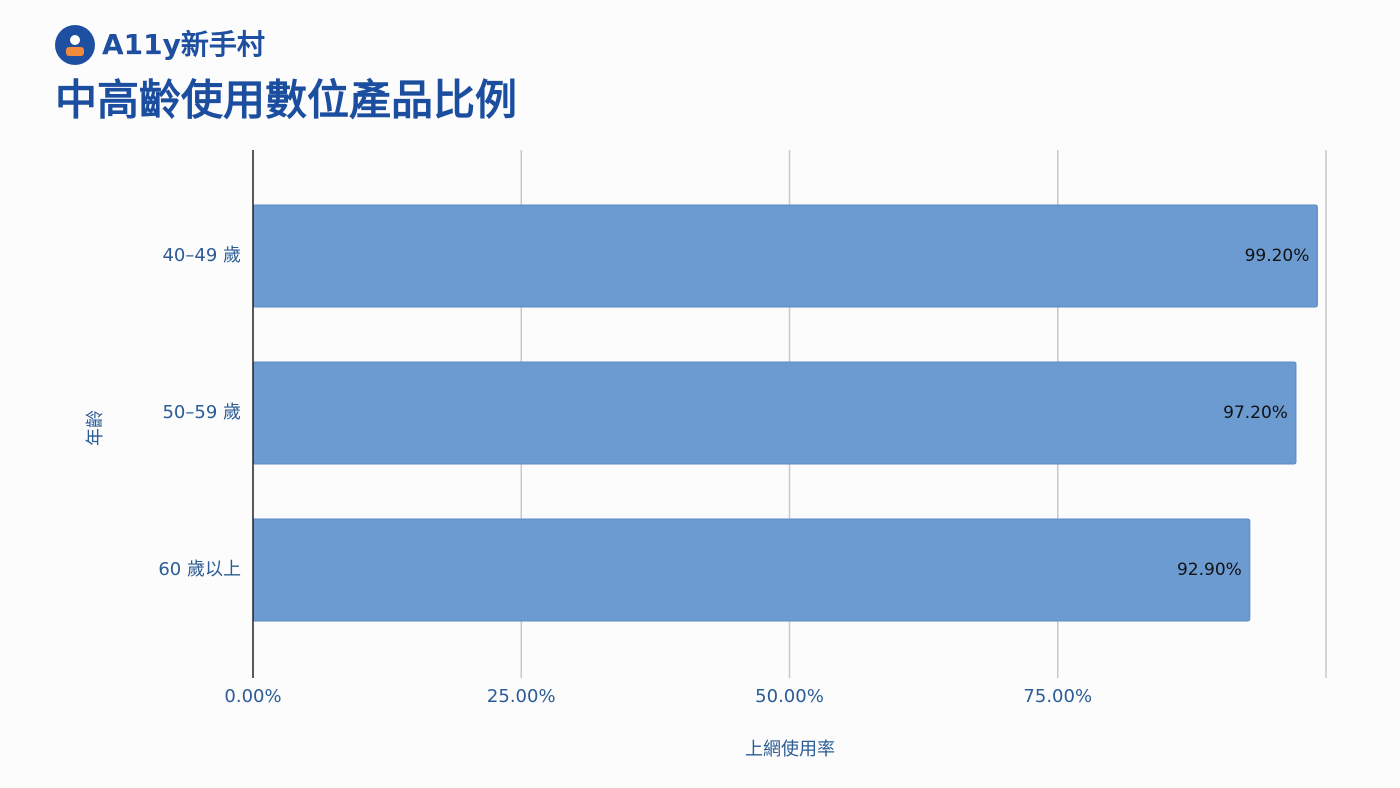  What do you see at coordinates (201, 412) in the screenshot?
I see `y-tick-label: 50–59 歲` at bounding box center [201, 412].